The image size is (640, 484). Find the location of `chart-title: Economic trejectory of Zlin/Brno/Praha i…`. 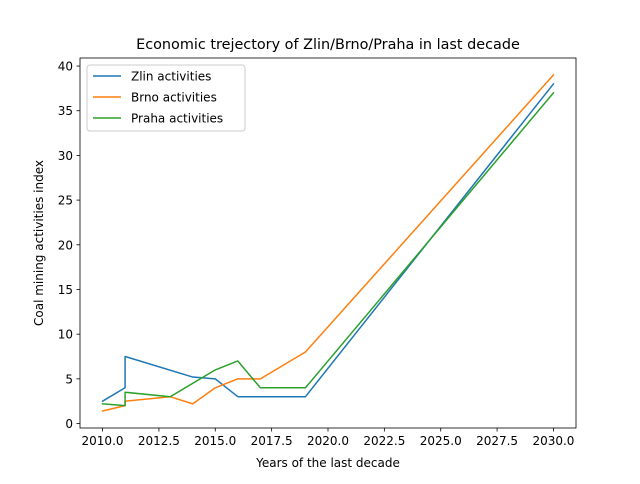

chart-title: Economic trejectory of Zlin/Brno/Praha i… is located at coordinates (328, 45).